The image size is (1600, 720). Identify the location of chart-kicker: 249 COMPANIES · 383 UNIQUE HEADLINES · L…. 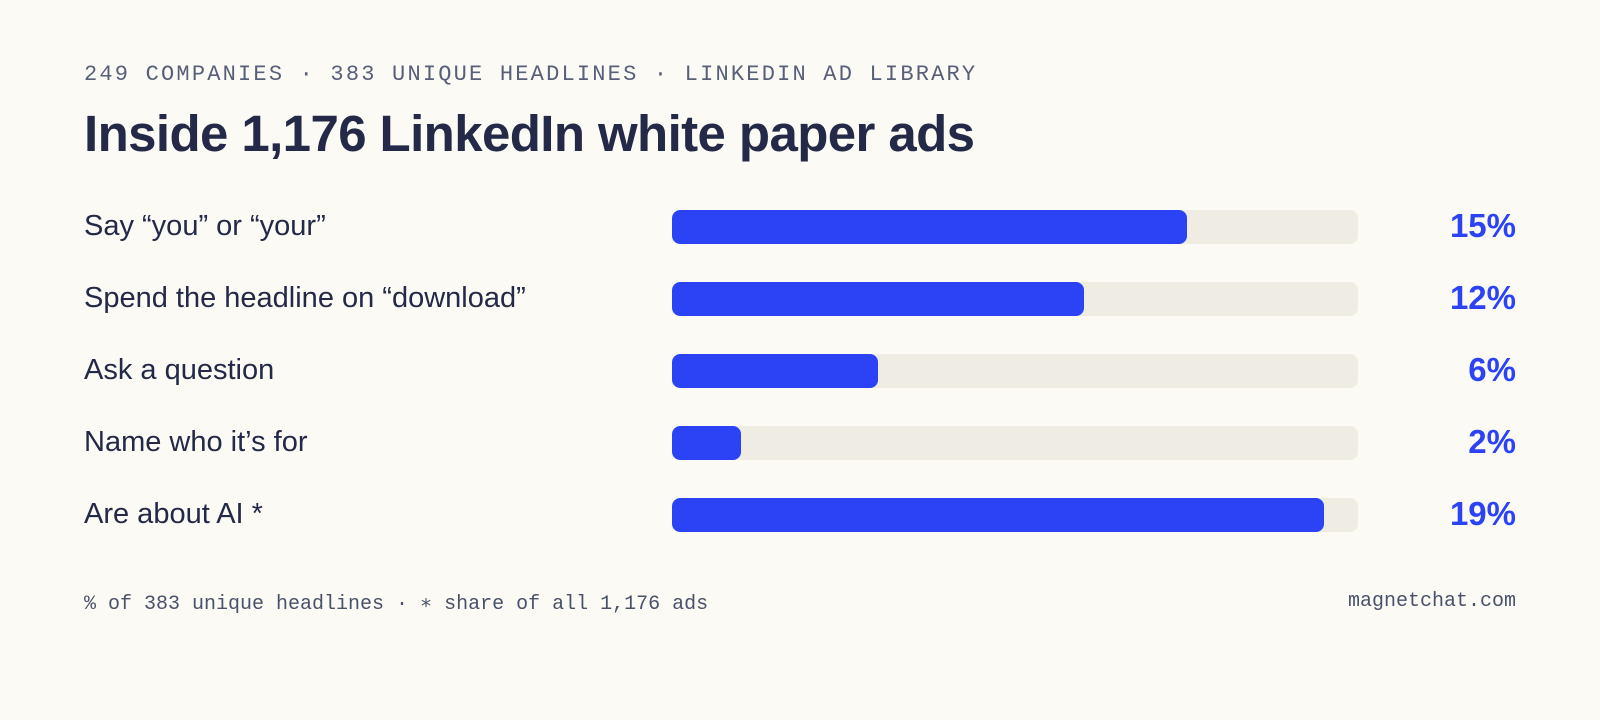
(531, 74).